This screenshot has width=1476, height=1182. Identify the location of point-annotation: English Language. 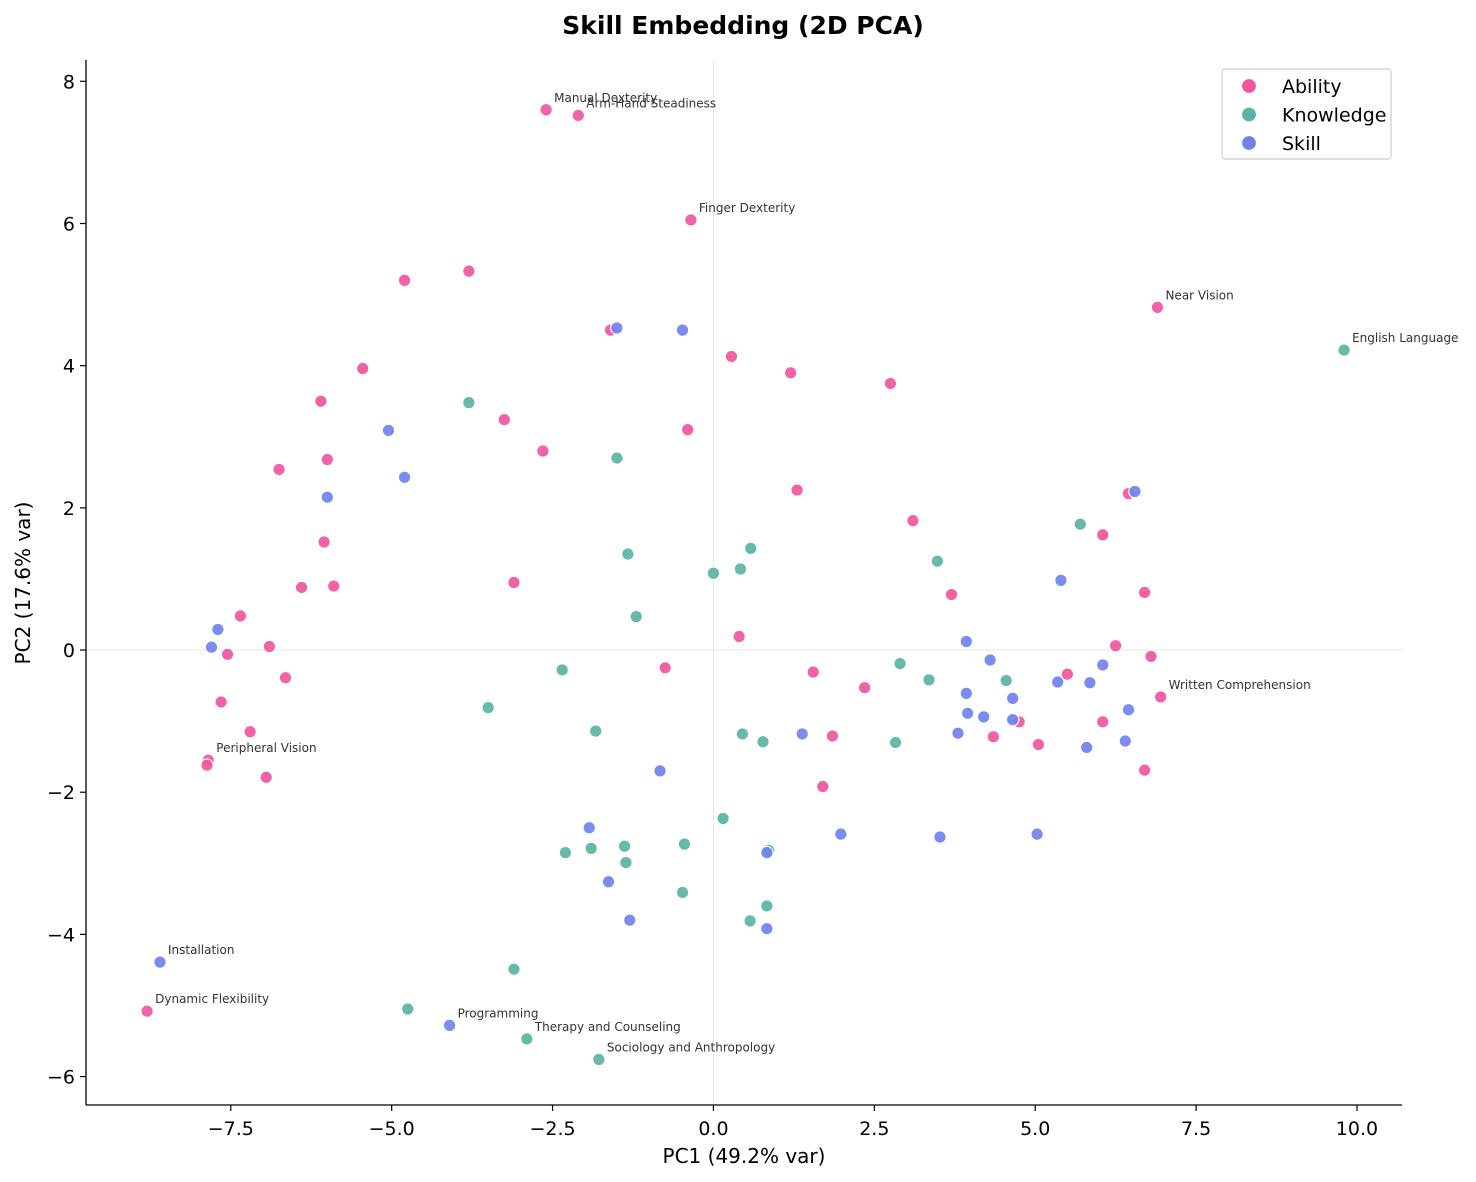
(1405, 338).